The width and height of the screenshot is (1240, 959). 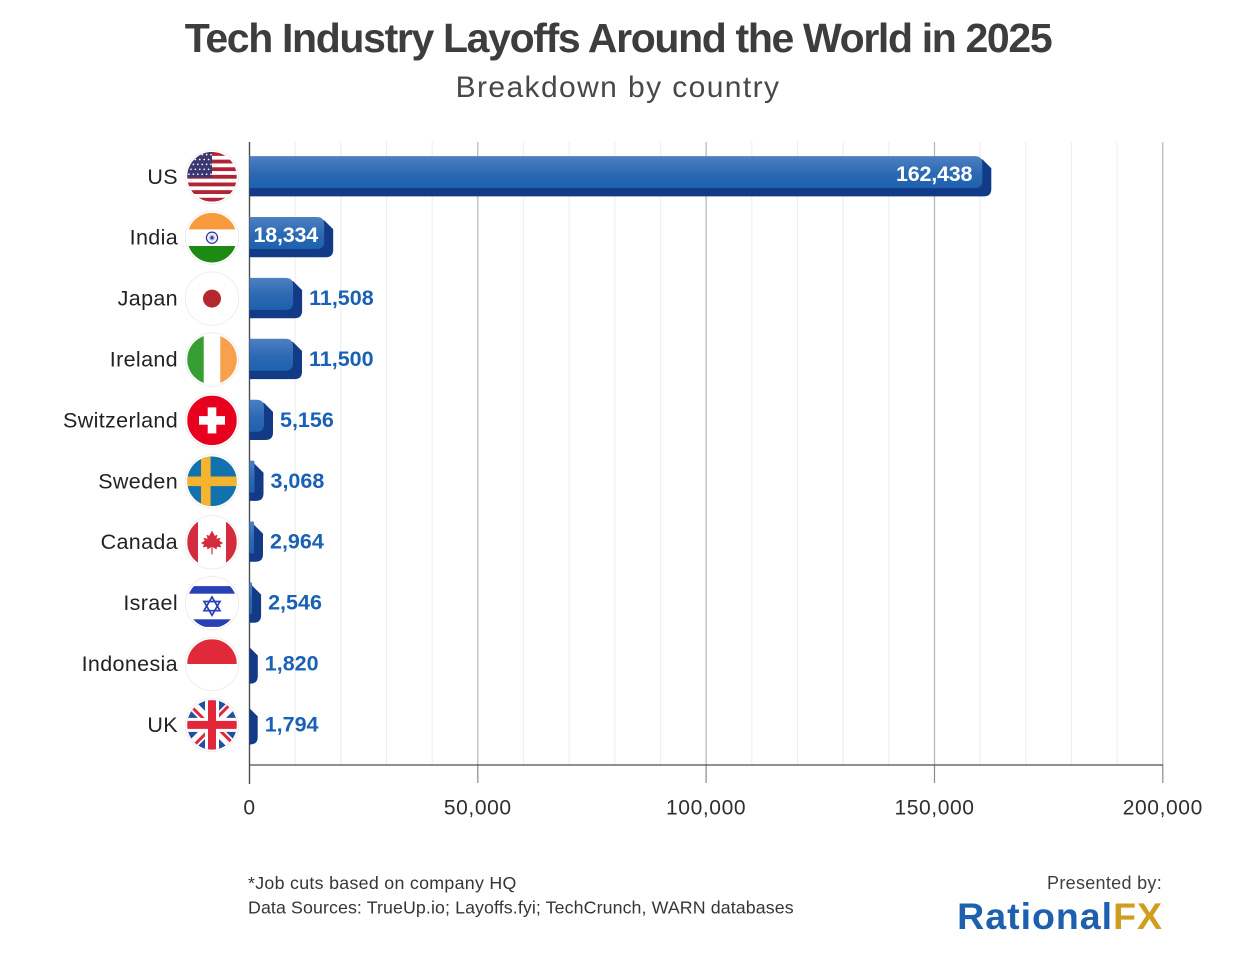 I want to click on svg-text: 5,156, so click(x=307, y=420).